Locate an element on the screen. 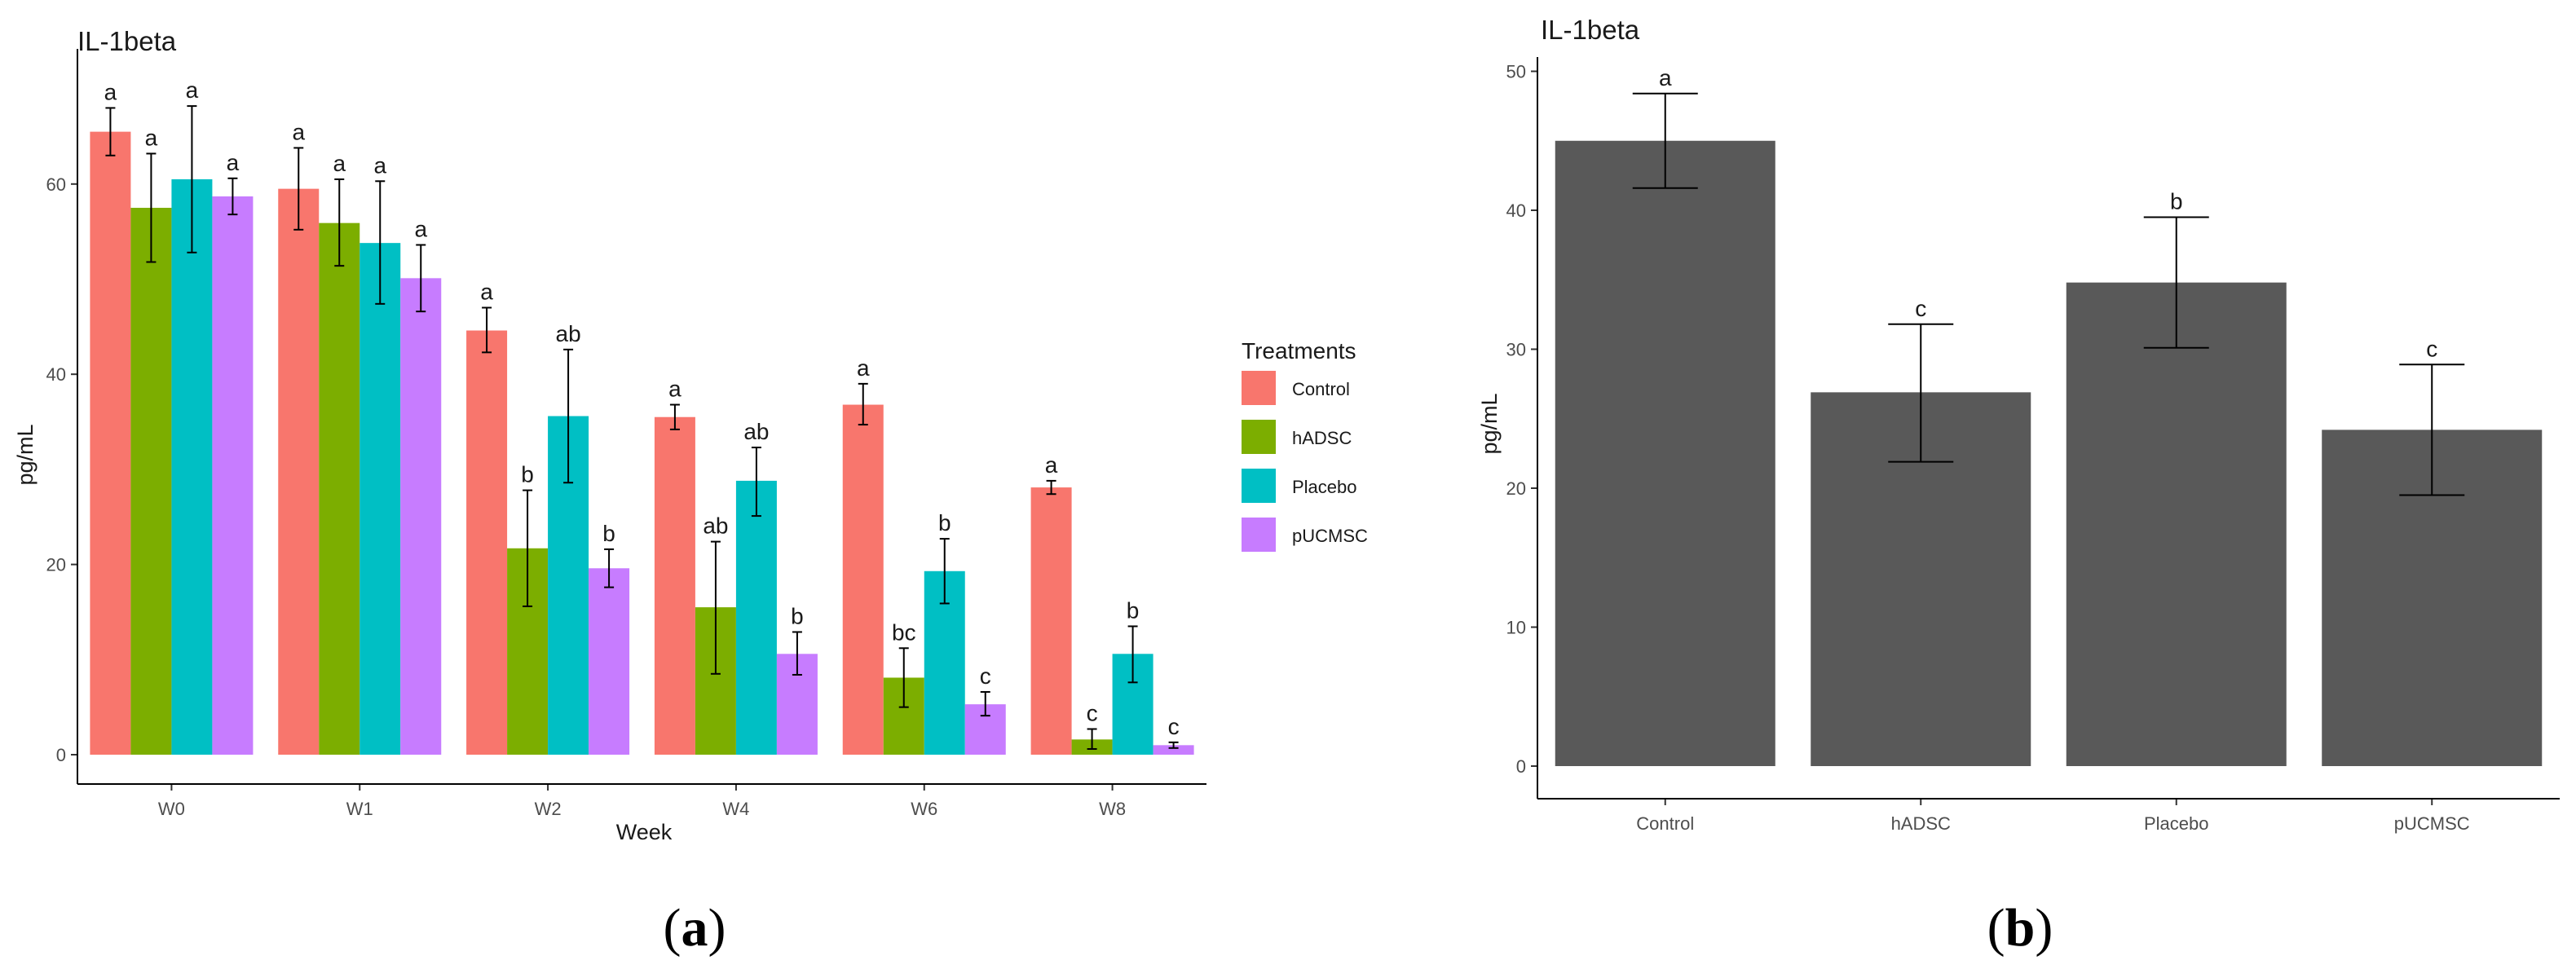  panel-label-a-letter: a is located at coordinates (694, 928).